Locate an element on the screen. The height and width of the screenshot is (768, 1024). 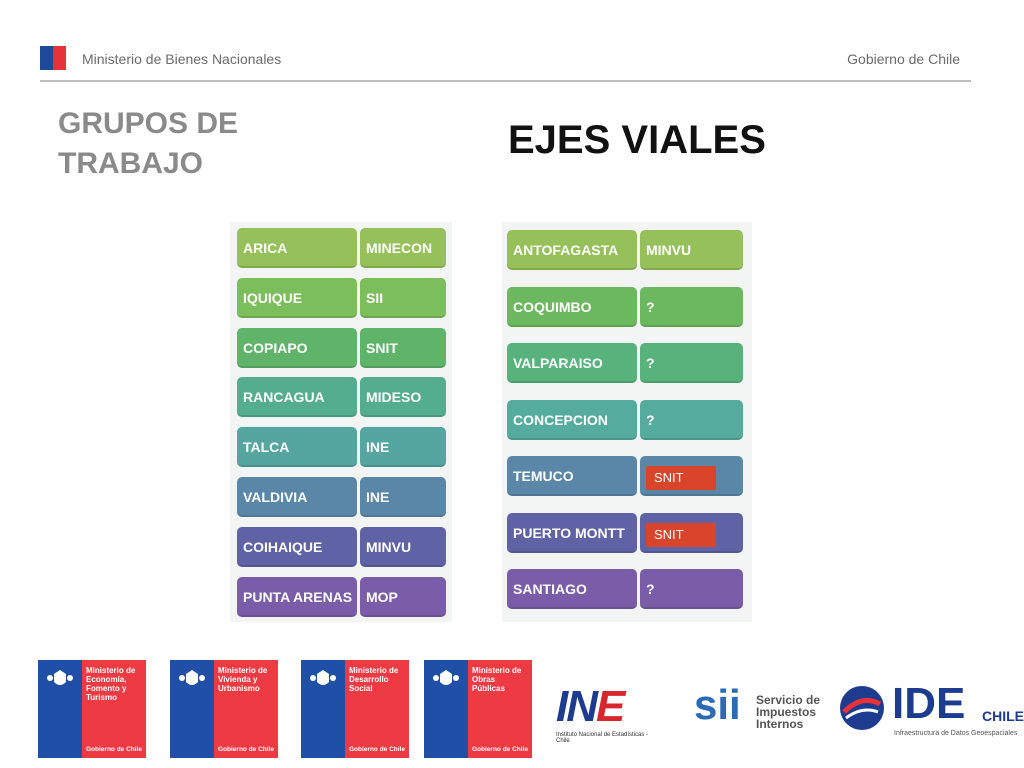
city-cell: COIHAIQUE is located at coordinates (297, 546).